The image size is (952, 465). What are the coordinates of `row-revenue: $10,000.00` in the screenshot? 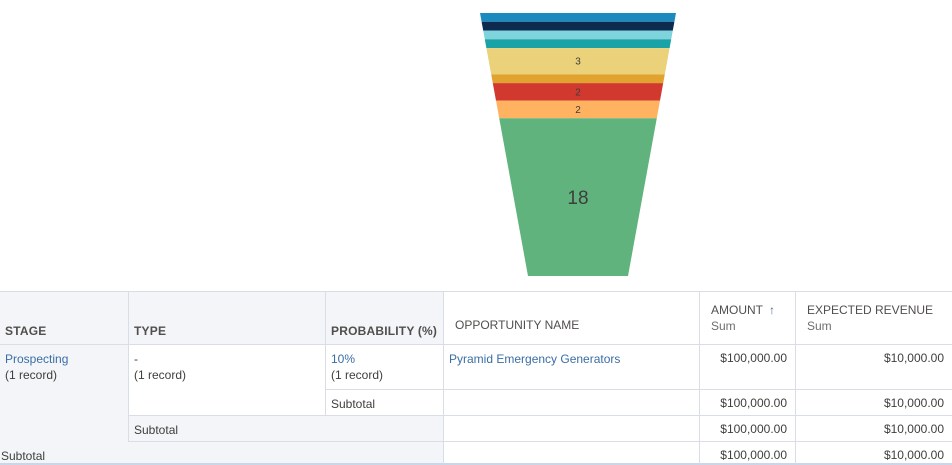 It's located at (913, 358).